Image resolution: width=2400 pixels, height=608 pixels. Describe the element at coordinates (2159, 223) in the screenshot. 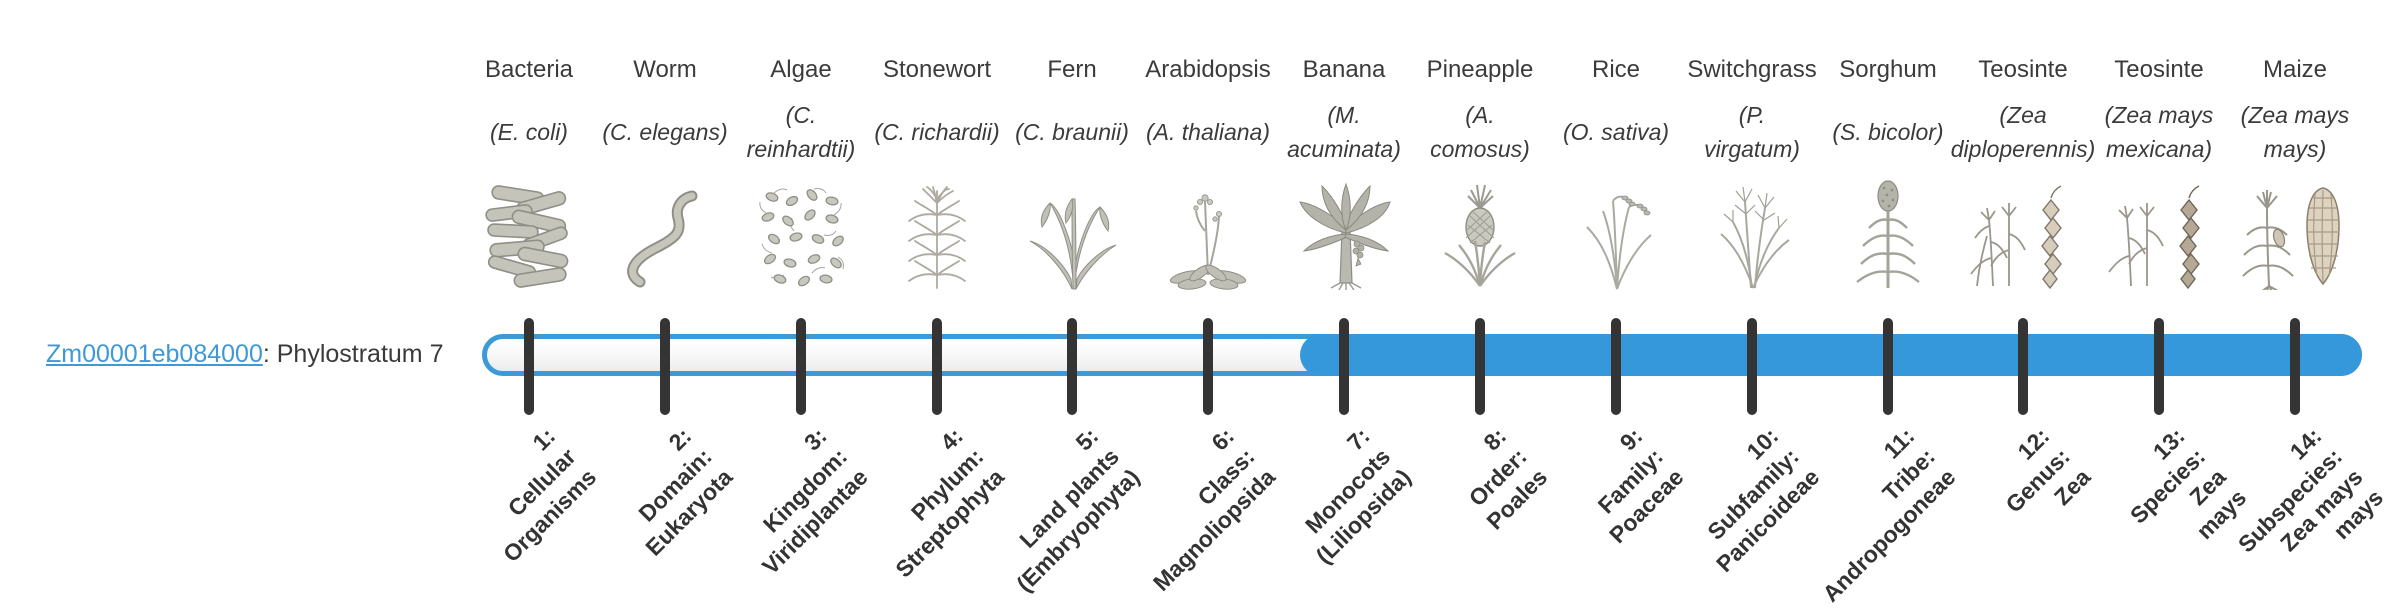

I see `teosinte-mexicana-icon` at that location.